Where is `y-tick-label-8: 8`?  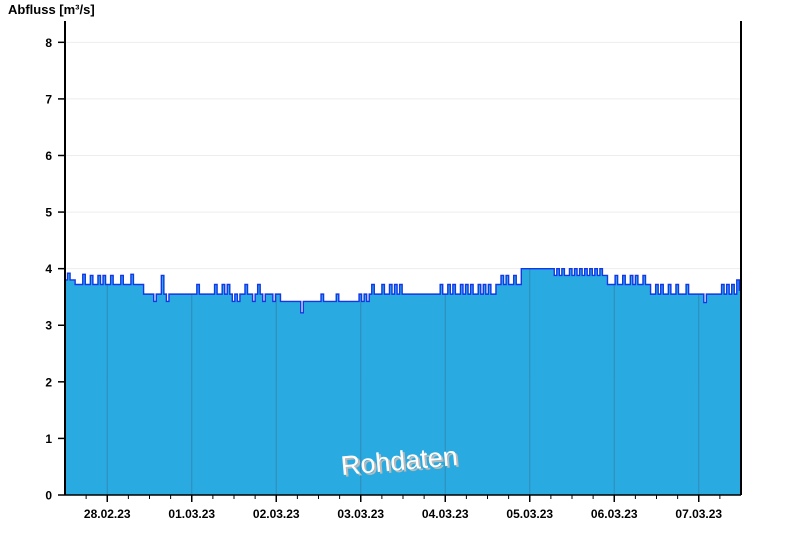
y-tick-label-8: 8 is located at coordinates (48, 43).